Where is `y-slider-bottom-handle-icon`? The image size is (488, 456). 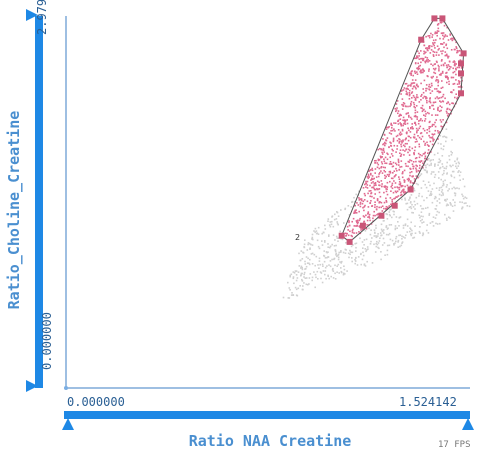
y-slider-bottom-handle-icon is located at coordinates (33, 387).